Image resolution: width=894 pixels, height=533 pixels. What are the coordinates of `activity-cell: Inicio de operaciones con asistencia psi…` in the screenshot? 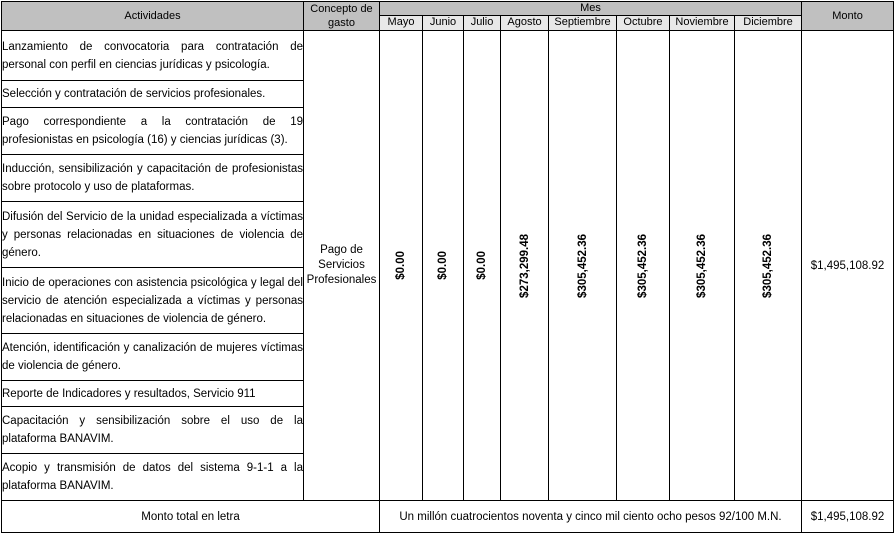 It's located at (152, 300).